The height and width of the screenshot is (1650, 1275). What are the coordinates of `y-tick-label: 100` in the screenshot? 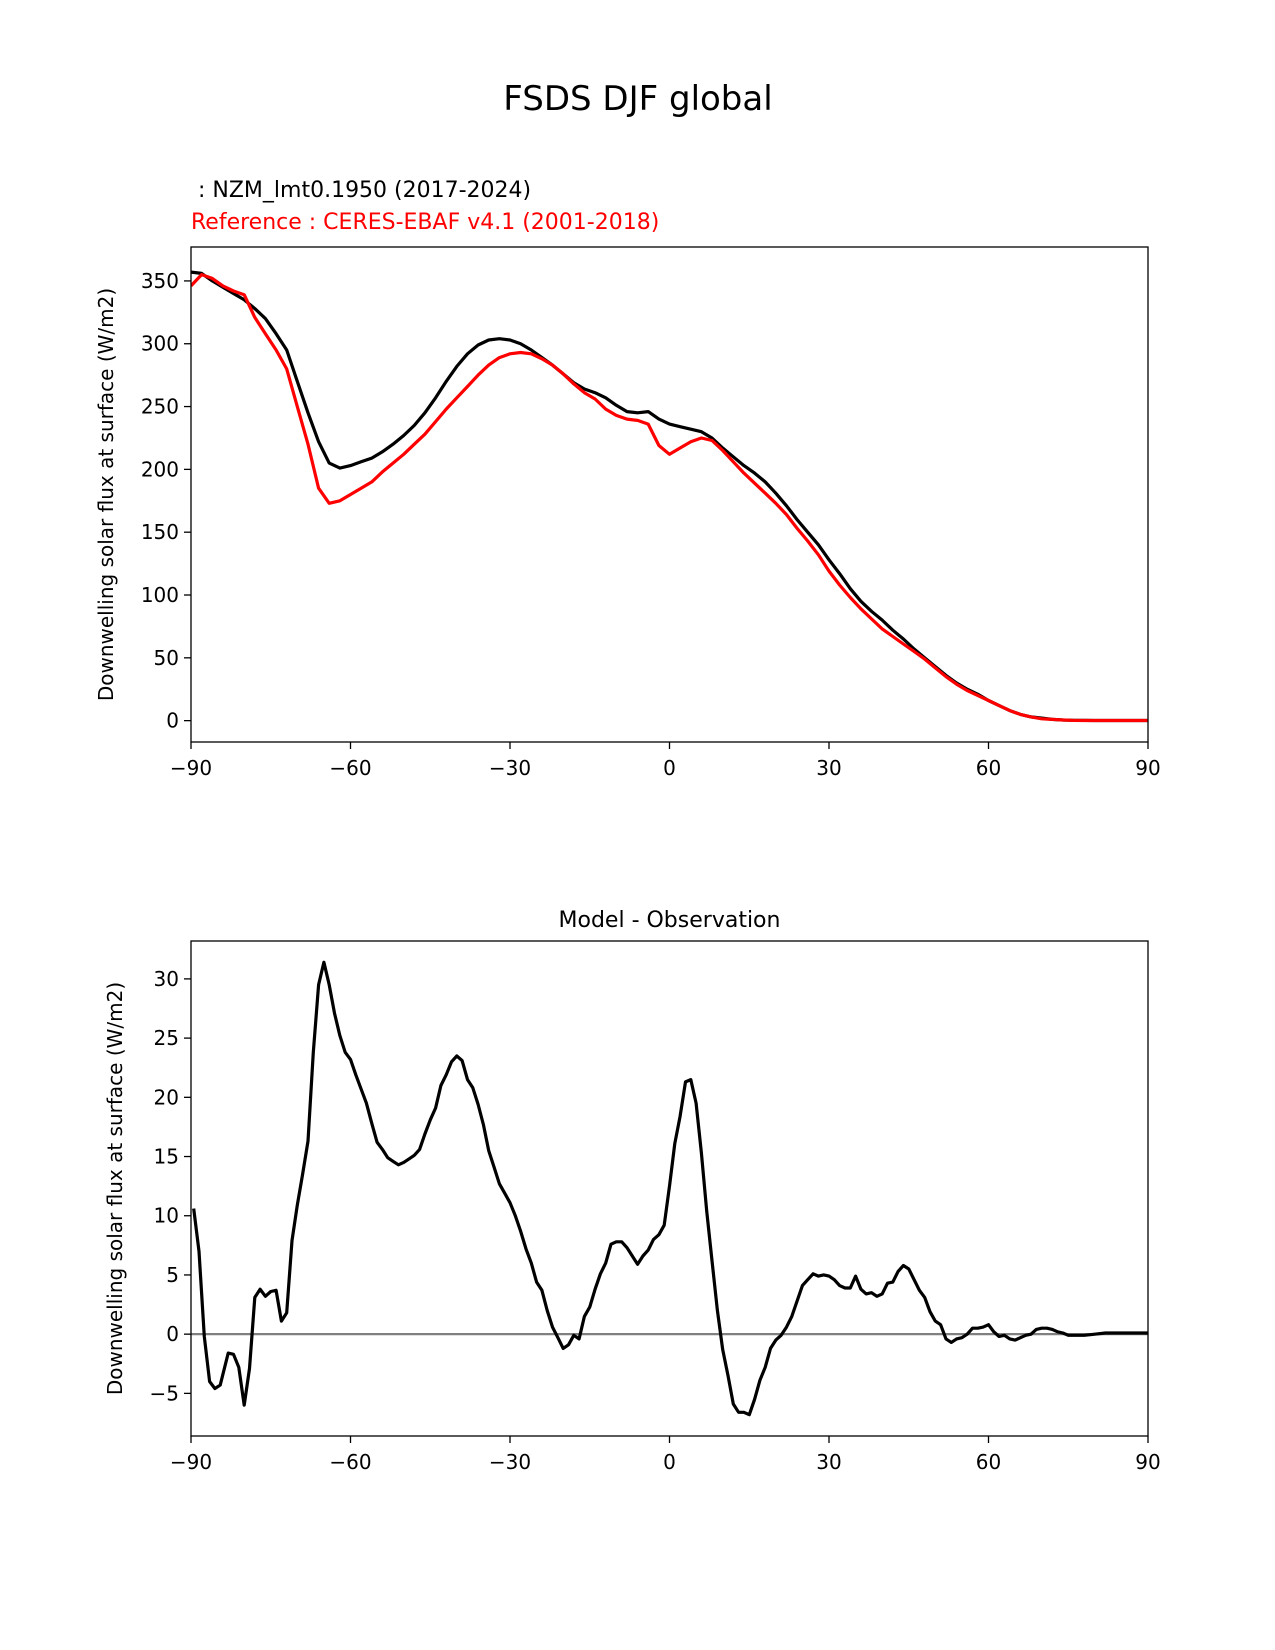 It's located at (160, 595).